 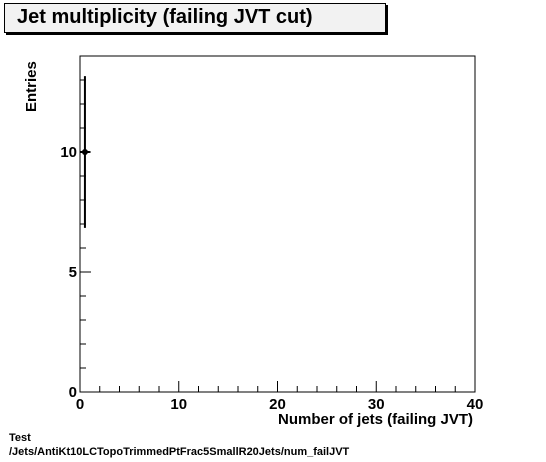 What do you see at coordinates (376, 404) in the screenshot?
I see `x-tick-label: 30` at bounding box center [376, 404].